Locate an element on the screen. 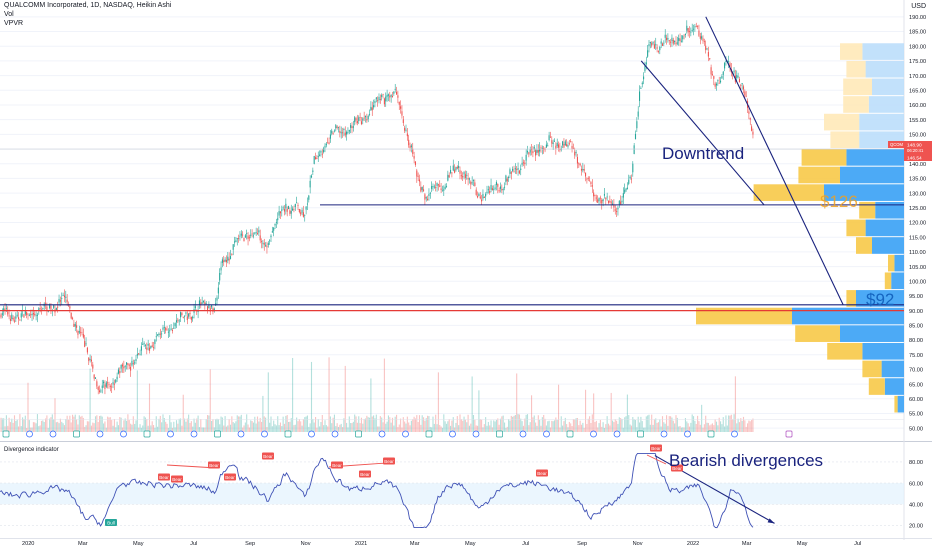 This screenshot has width=932, height=550. vpvr-bar-down is located at coordinates (872, 369).